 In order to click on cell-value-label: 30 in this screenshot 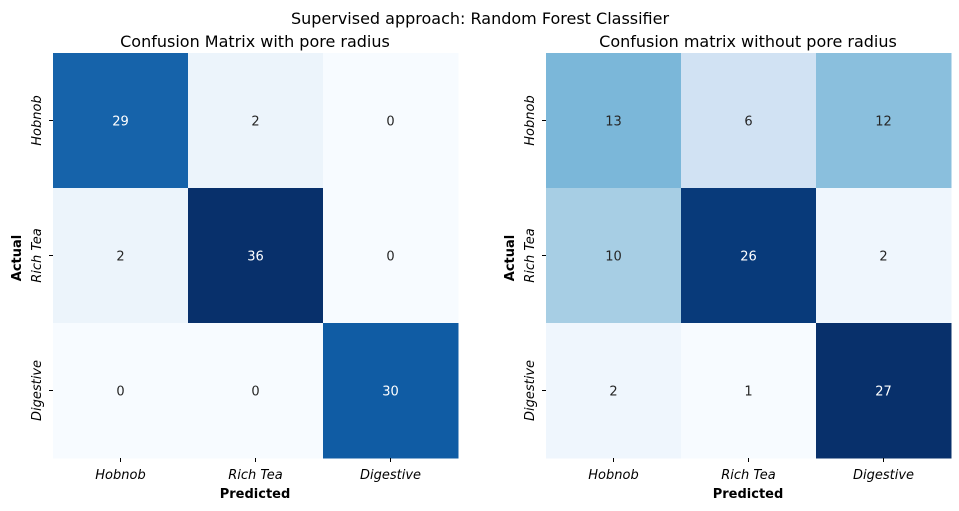, I will do `click(390, 392)`.